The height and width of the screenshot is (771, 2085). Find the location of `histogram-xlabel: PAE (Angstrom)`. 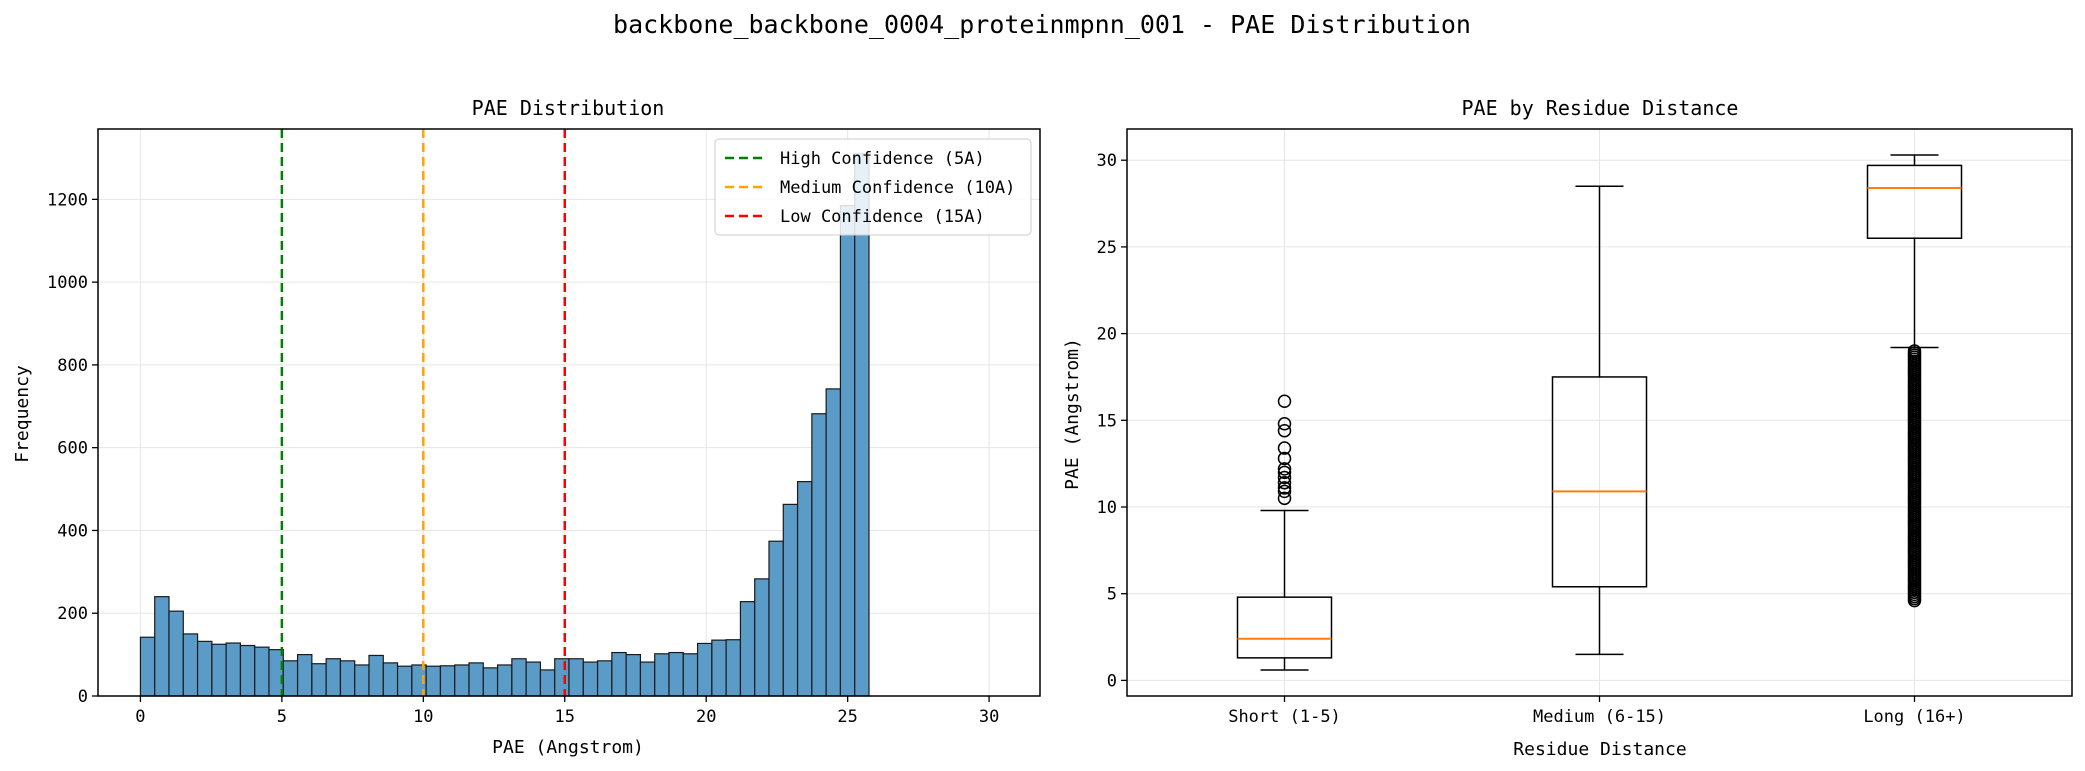

histogram-xlabel: PAE (Angstrom) is located at coordinates (568, 747).